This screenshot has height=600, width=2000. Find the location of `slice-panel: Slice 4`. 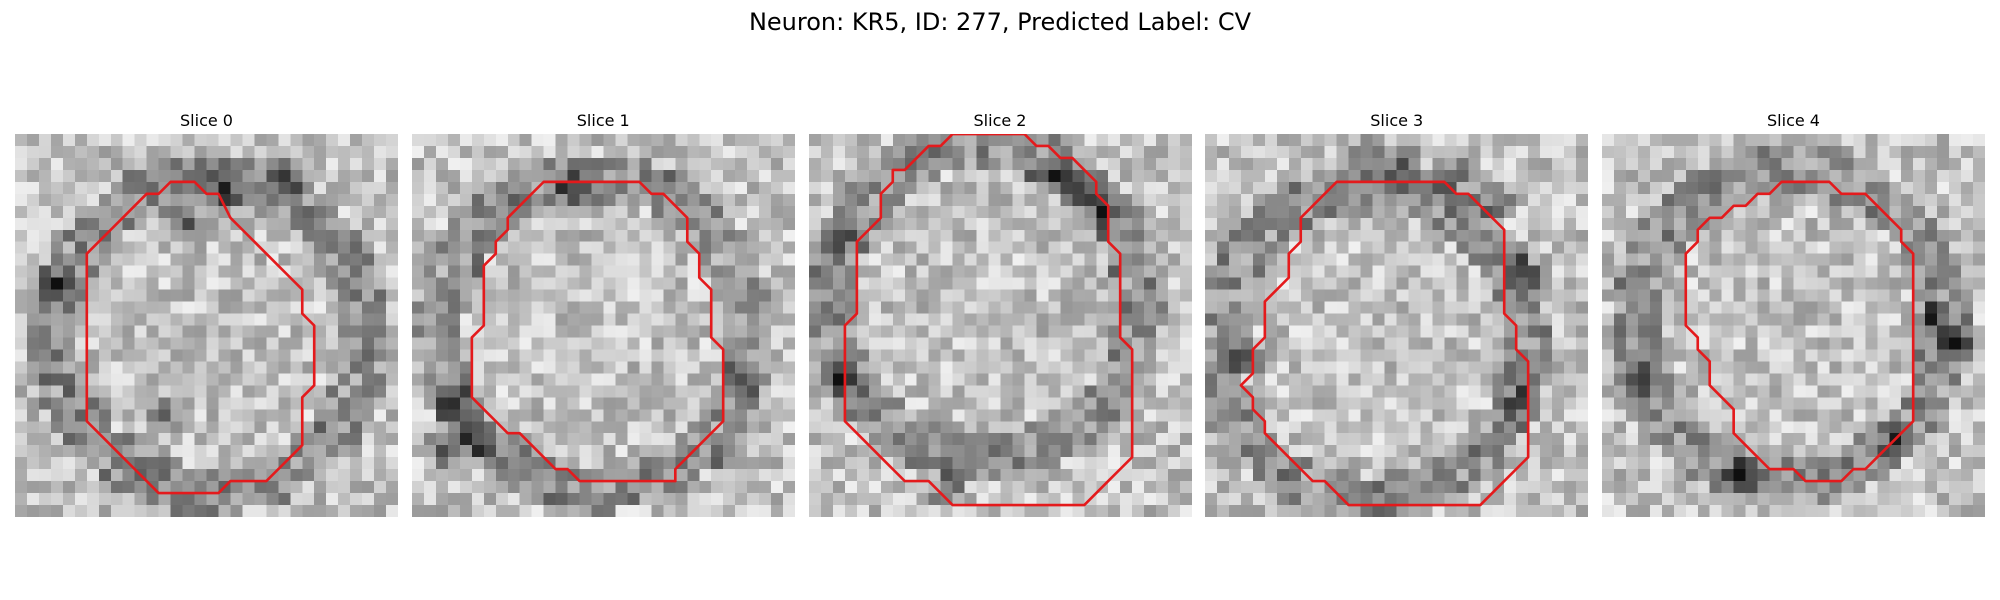

slice-panel: Slice 4 is located at coordinates (1793, 312).